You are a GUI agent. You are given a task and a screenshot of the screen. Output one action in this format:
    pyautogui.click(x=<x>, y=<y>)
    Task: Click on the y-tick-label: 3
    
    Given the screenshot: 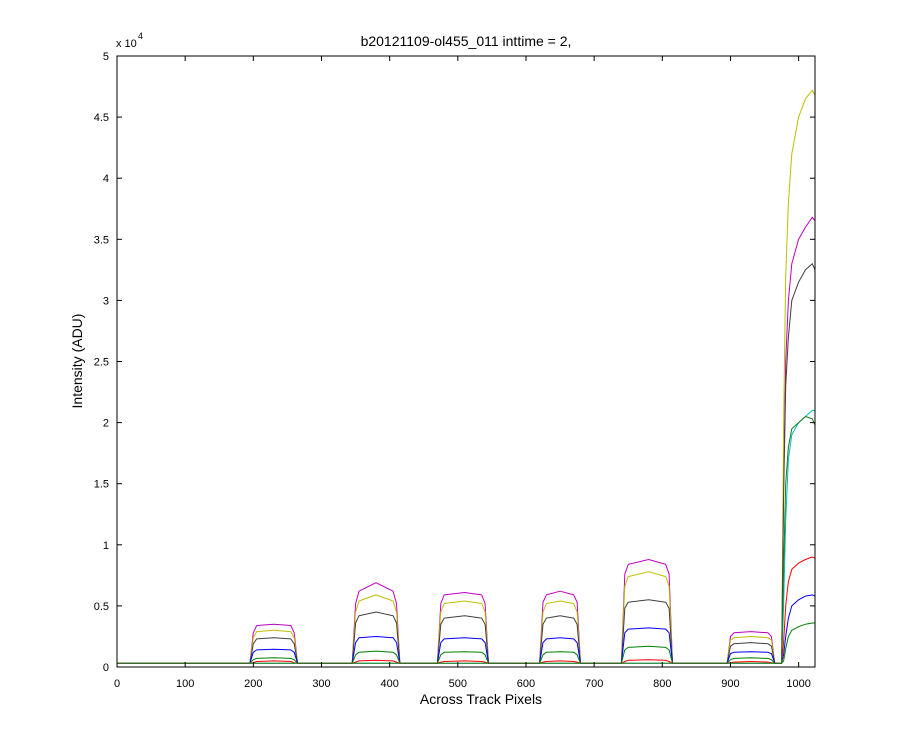 What is the action you would take?
    pyautogui.click(x=106, y=301)
    